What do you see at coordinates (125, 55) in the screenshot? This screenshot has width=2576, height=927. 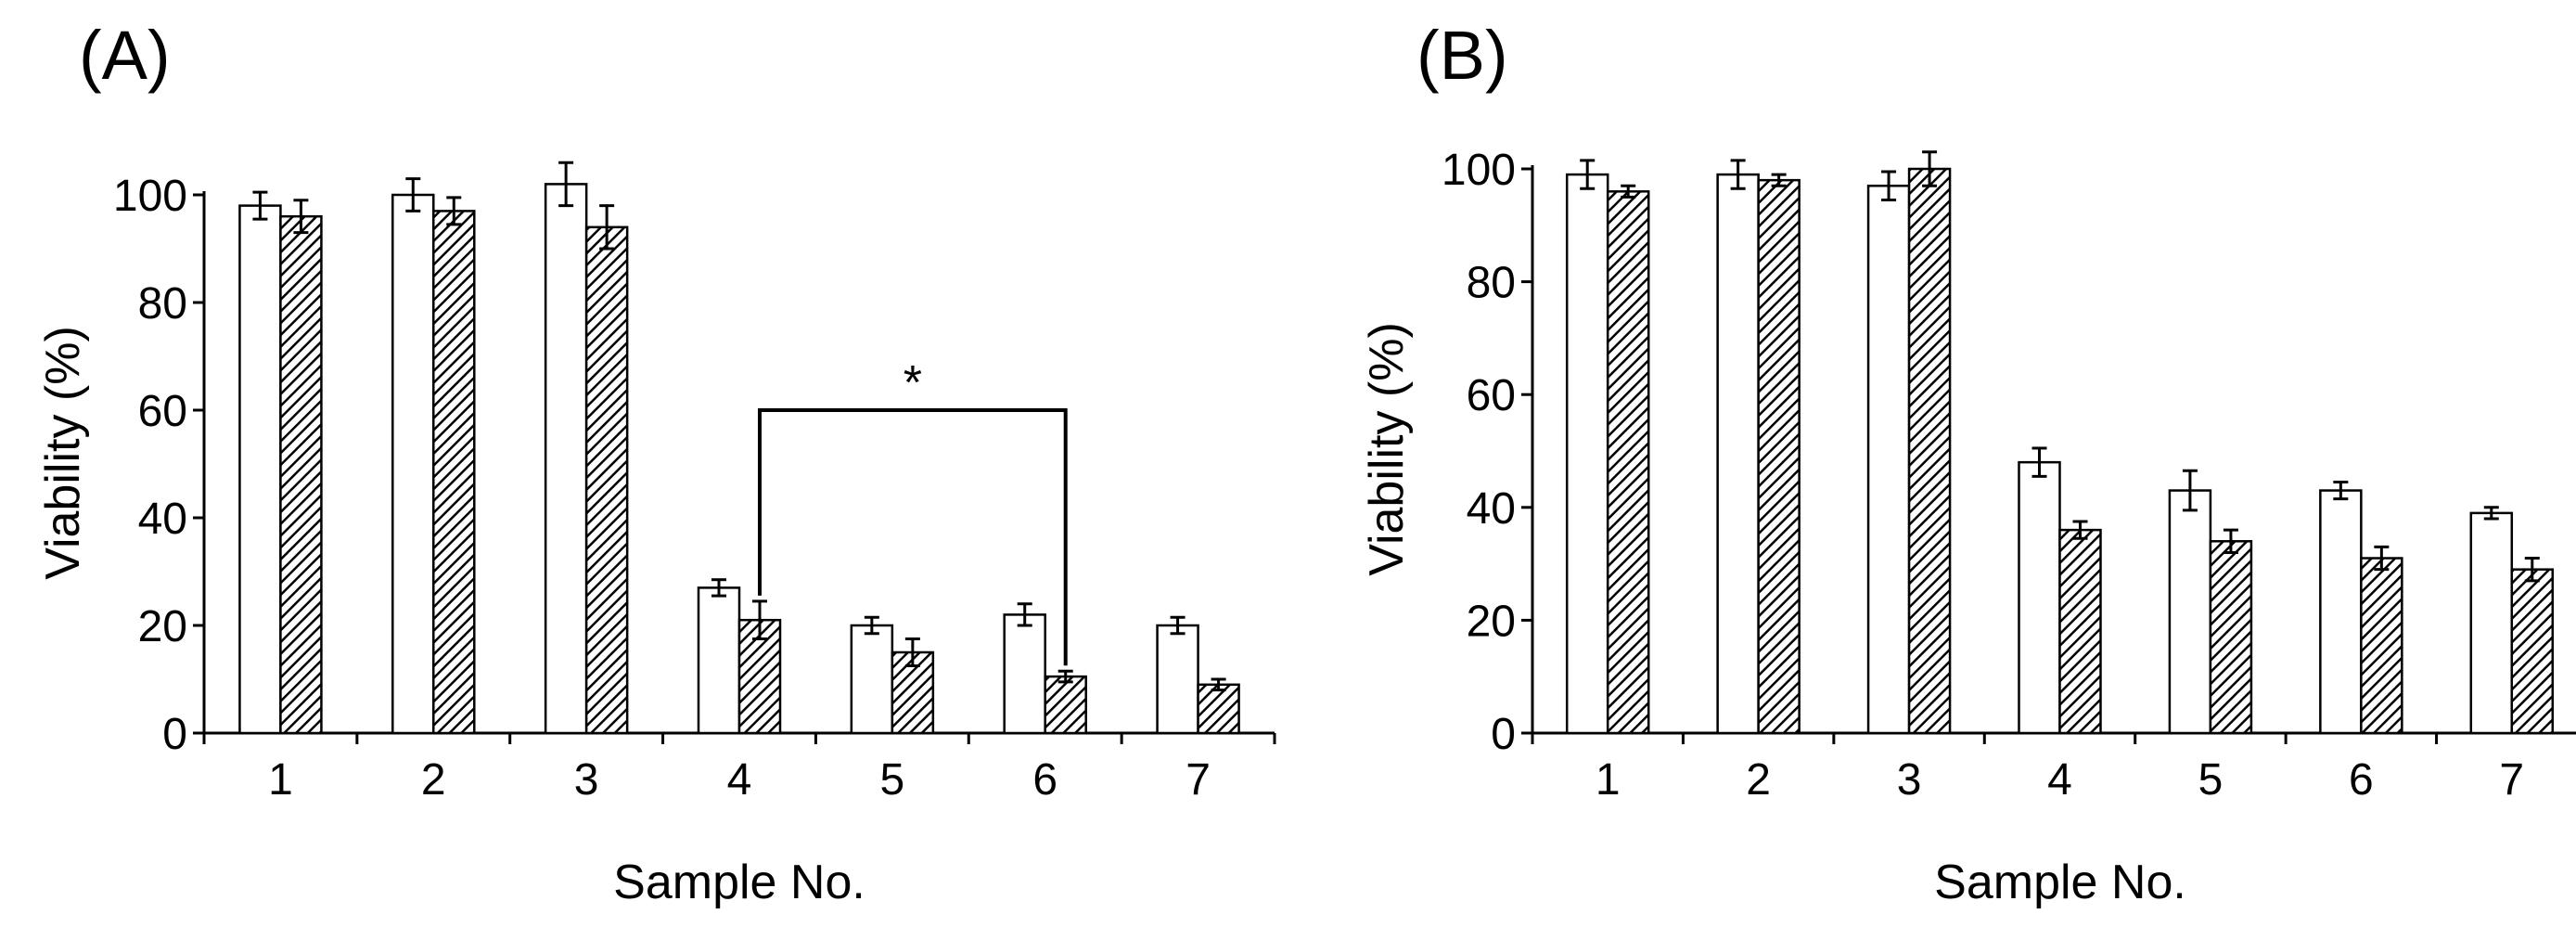 I see `panel-label: (A)` at bounding box center [125, 55].